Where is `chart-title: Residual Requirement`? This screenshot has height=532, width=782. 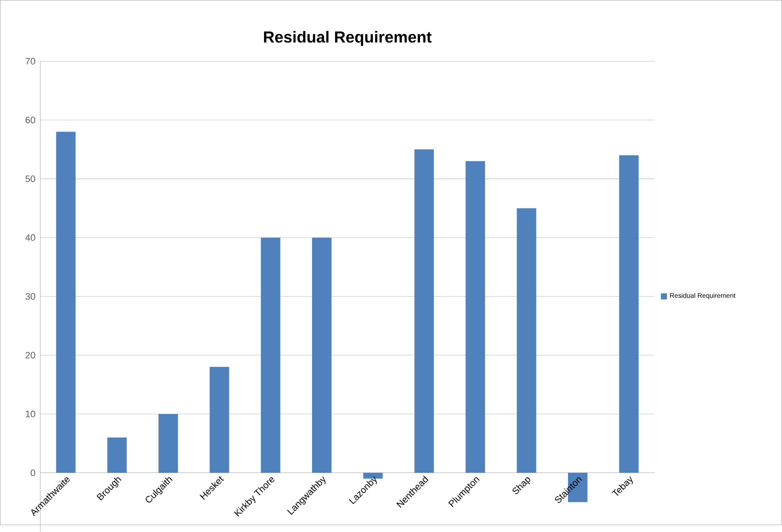
chart-title: Residual Requirement is located at coordinates (348, 38).